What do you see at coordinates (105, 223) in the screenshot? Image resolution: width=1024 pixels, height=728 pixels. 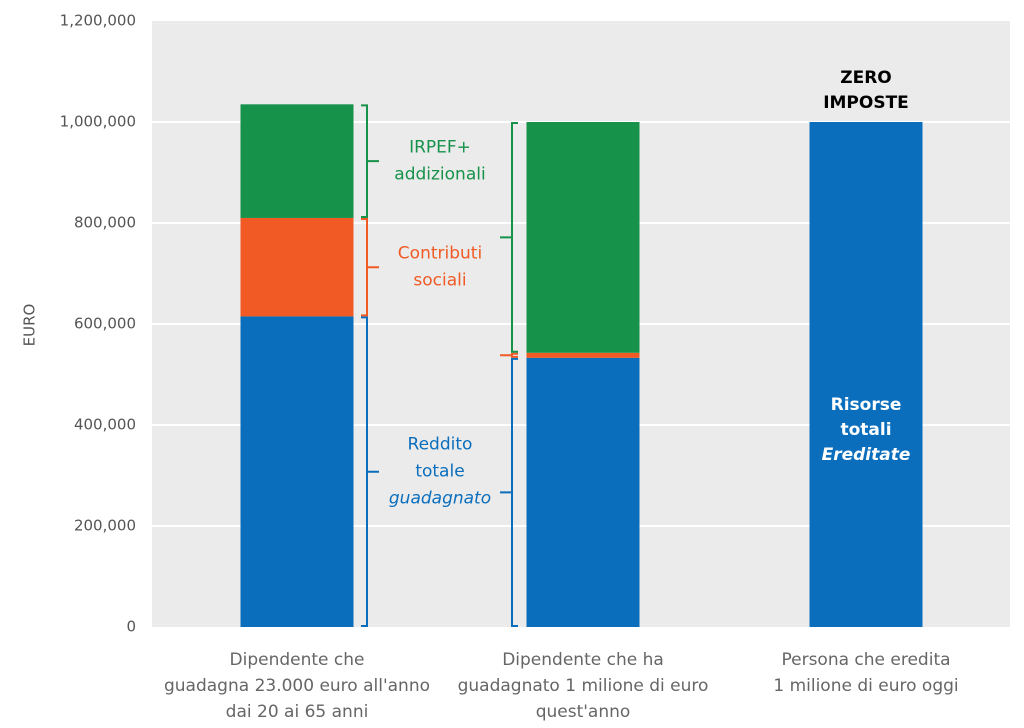 I see `y-tick-label: 800,000` at bounding box center [105, 223].